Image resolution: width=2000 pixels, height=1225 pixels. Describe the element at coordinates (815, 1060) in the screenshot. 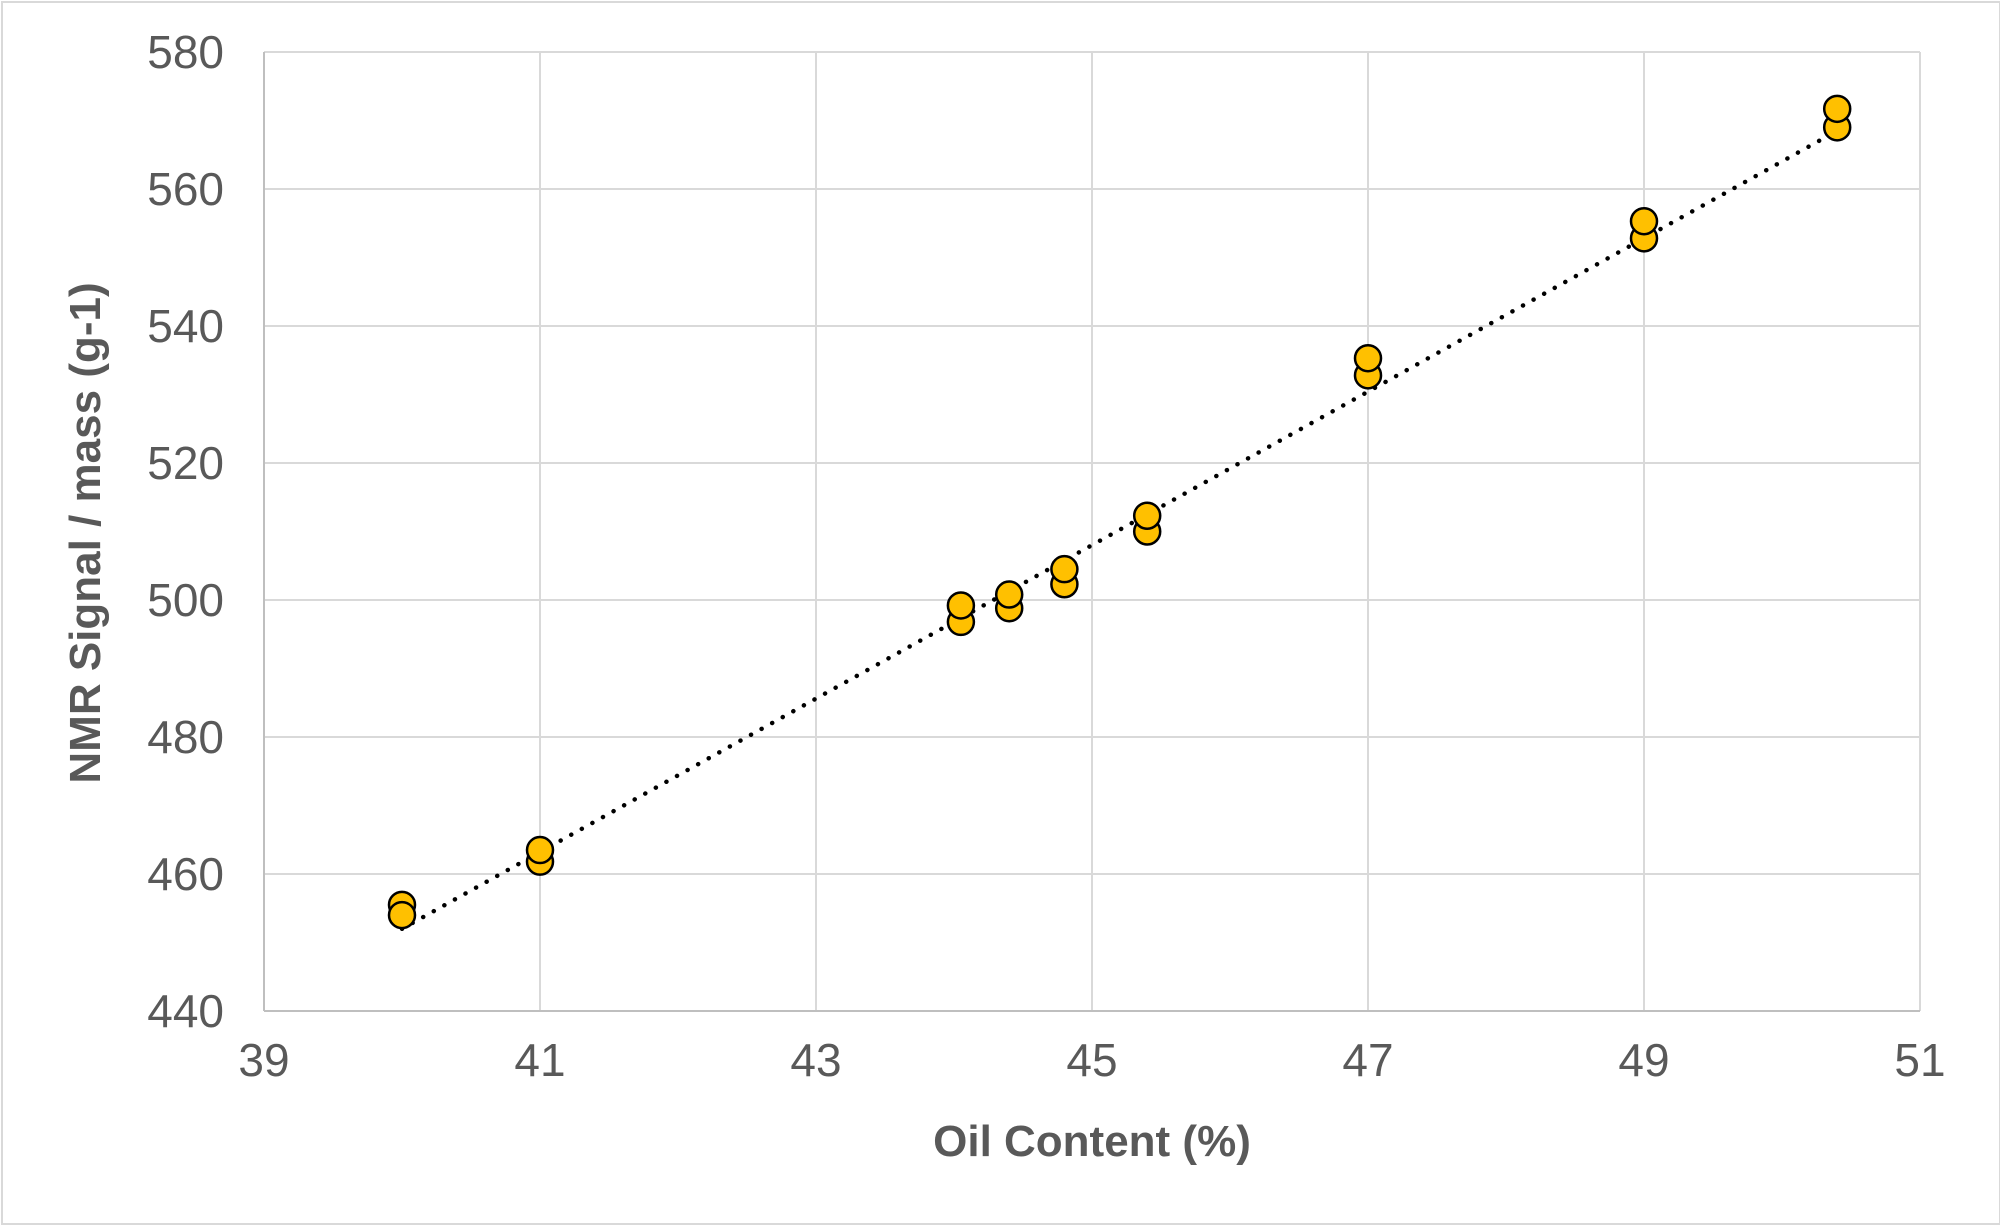

I see `x-tick-label: 43` at that location.